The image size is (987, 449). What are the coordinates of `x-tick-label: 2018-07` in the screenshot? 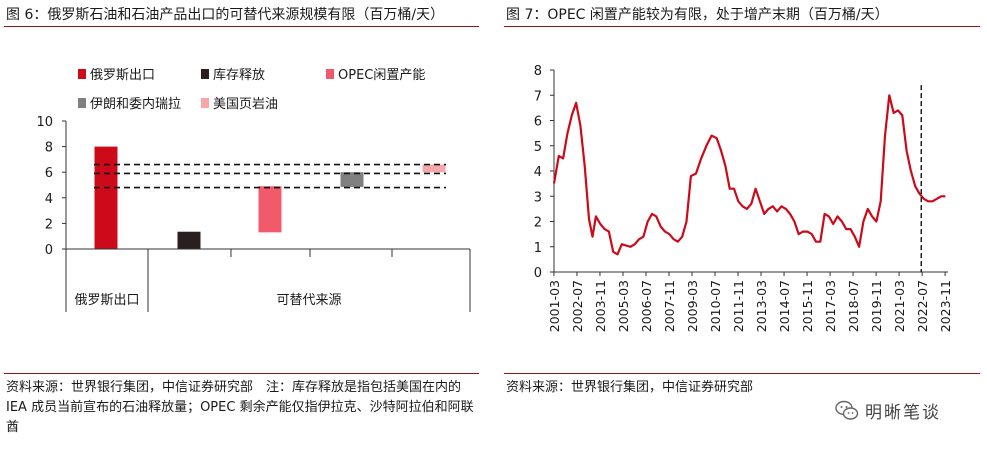 It's located at (853, 306).